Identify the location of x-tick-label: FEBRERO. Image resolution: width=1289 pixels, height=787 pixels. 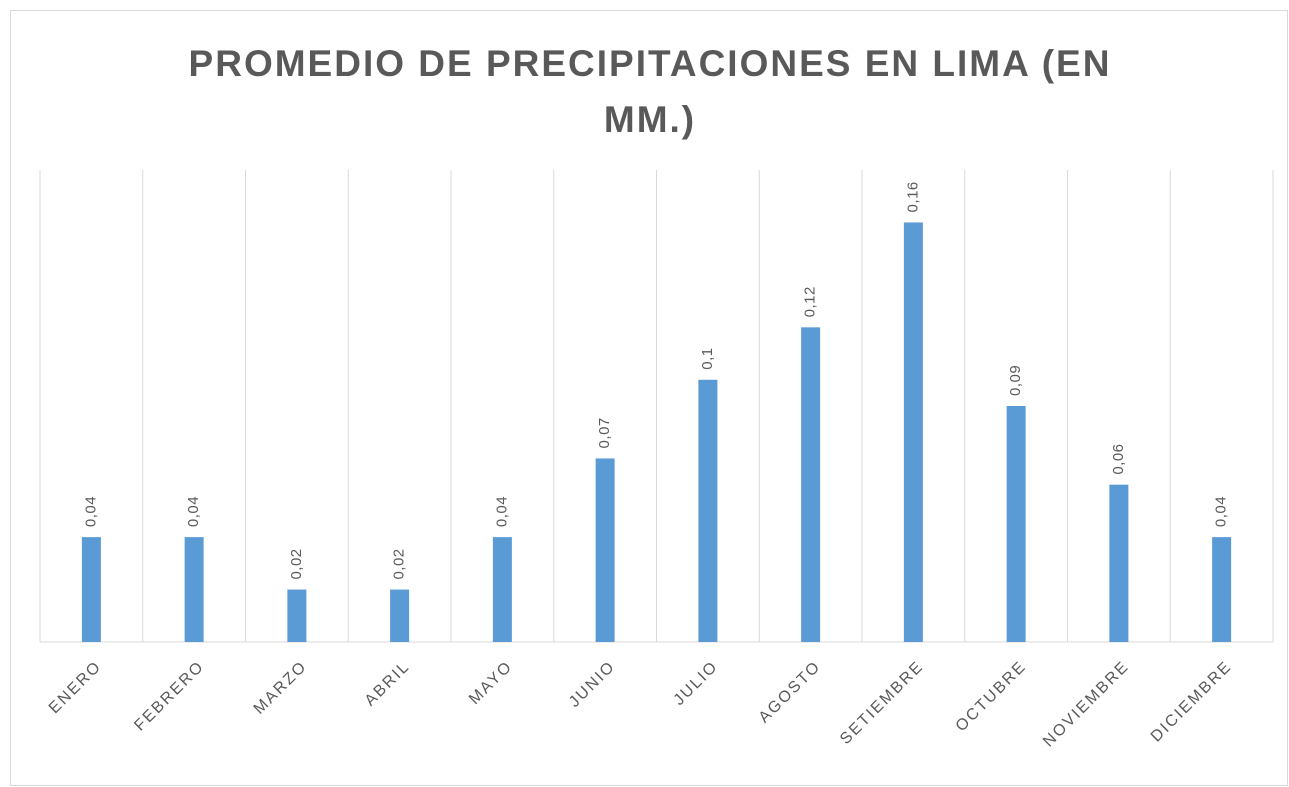
(169, 696).